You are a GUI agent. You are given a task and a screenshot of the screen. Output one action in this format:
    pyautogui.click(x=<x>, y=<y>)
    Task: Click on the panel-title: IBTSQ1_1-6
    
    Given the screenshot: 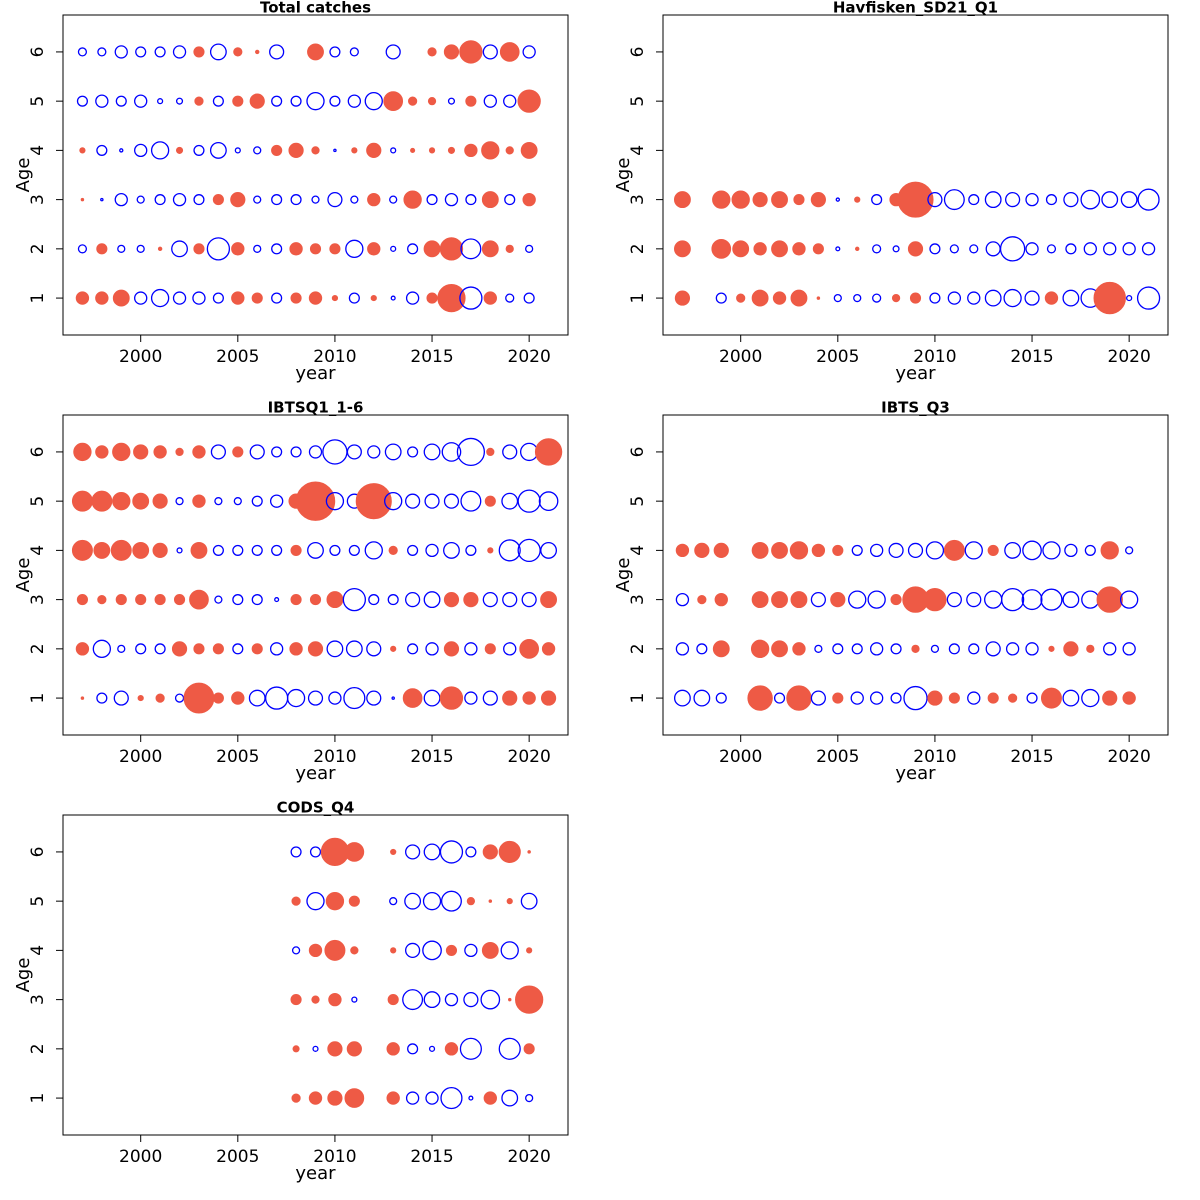 What is the action you would take?
    pyautogui.click(x=316, y=408)
    